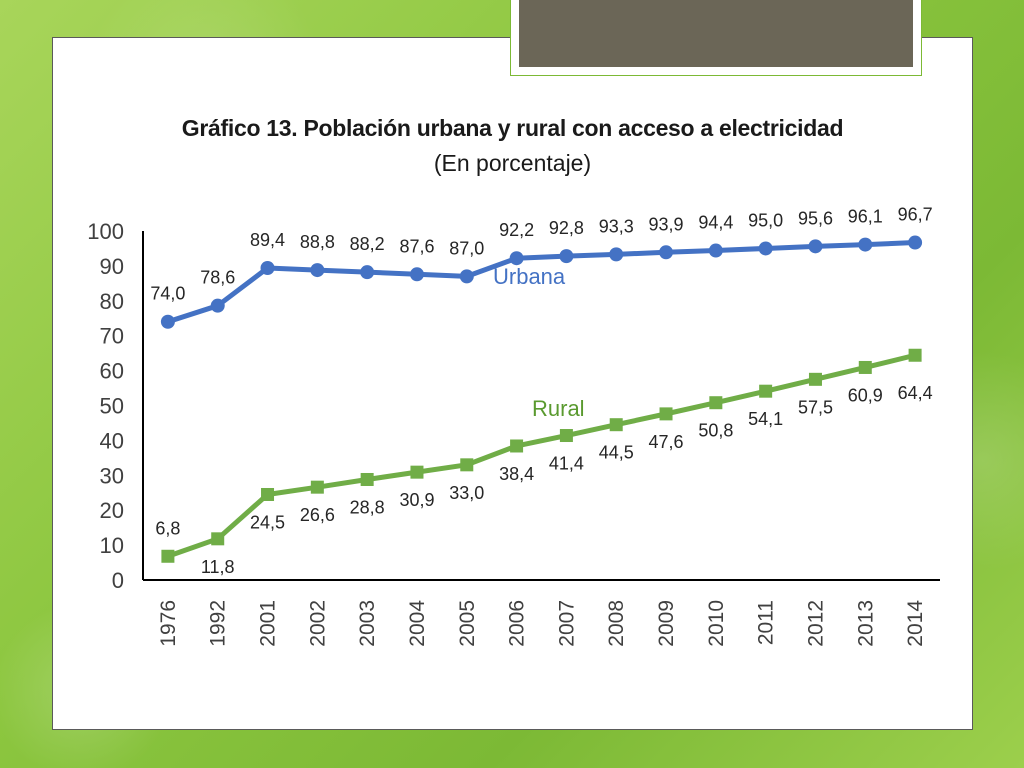 The height and width of the screenshot is (768, 1024). I want to click on y-tick-label: 100, so click(105, 231).